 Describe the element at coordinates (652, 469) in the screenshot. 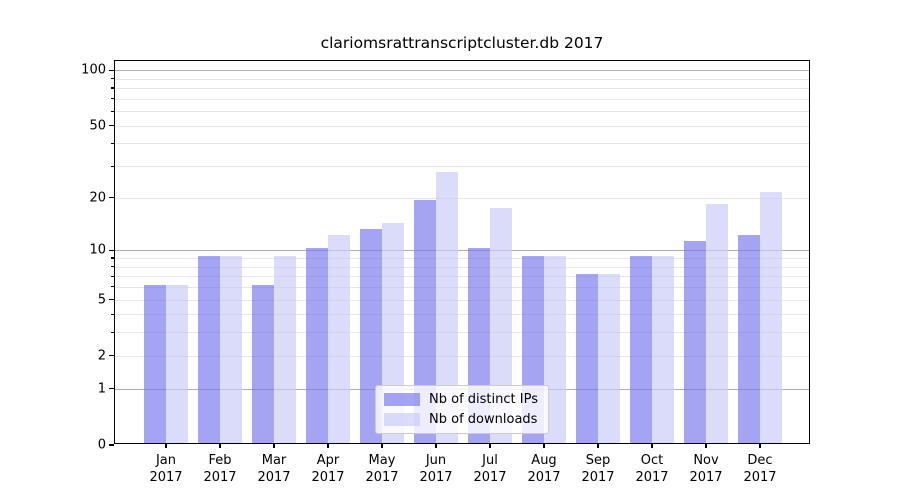

I see `x-tick-label: Oct 2017` at that location.